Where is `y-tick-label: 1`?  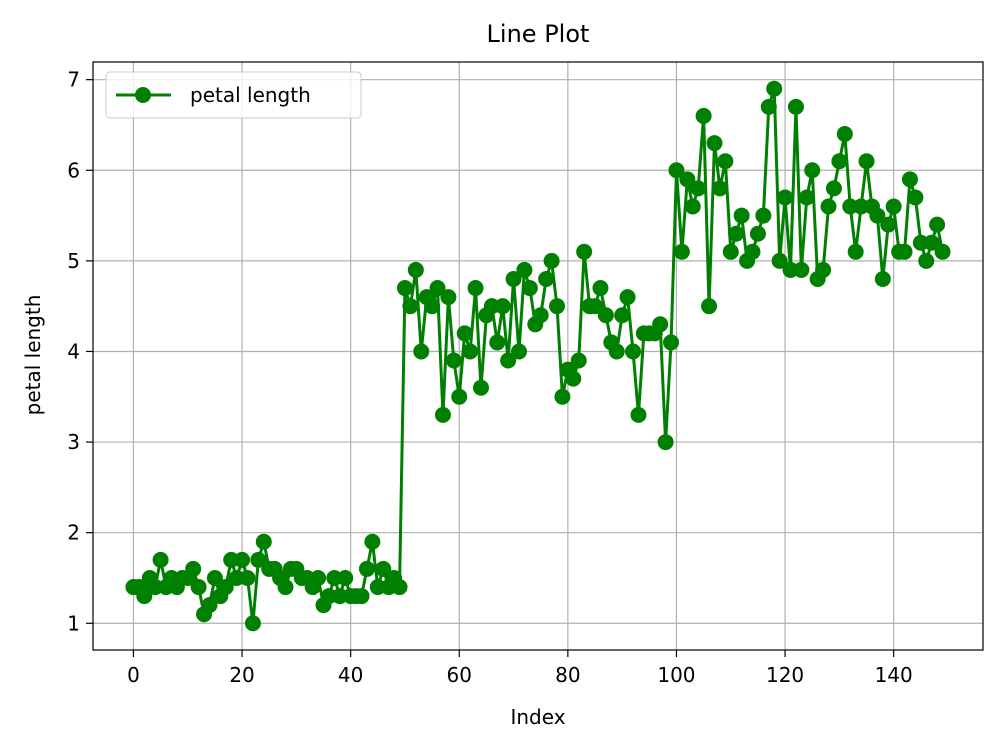 y-tick-label: 1 is located at coordinates (73, 623).